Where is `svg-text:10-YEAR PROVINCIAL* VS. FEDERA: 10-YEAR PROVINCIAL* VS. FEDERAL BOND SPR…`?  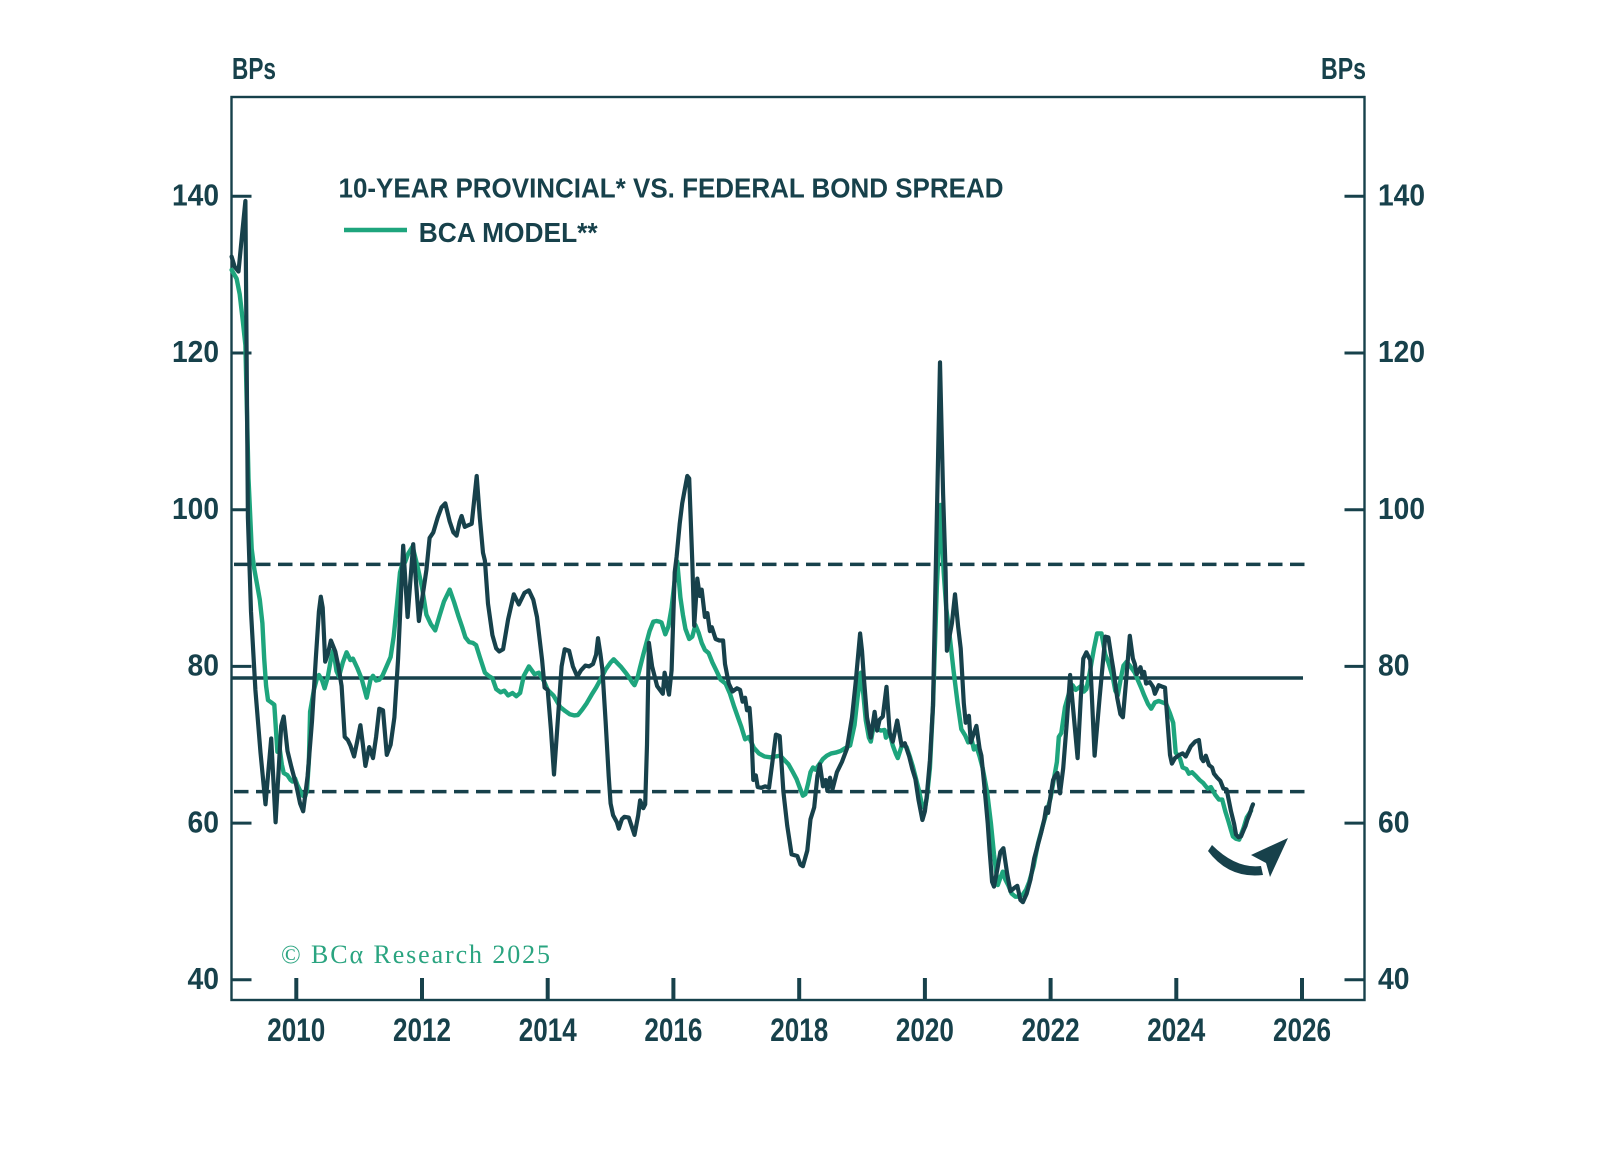
svg-text:10-YEAR PROVINCIAL* VS. FEDERA: 10-YEAR PROVINCIAL* VS. FEDERAL BOND SPR… is located at coordinates (671, 188).